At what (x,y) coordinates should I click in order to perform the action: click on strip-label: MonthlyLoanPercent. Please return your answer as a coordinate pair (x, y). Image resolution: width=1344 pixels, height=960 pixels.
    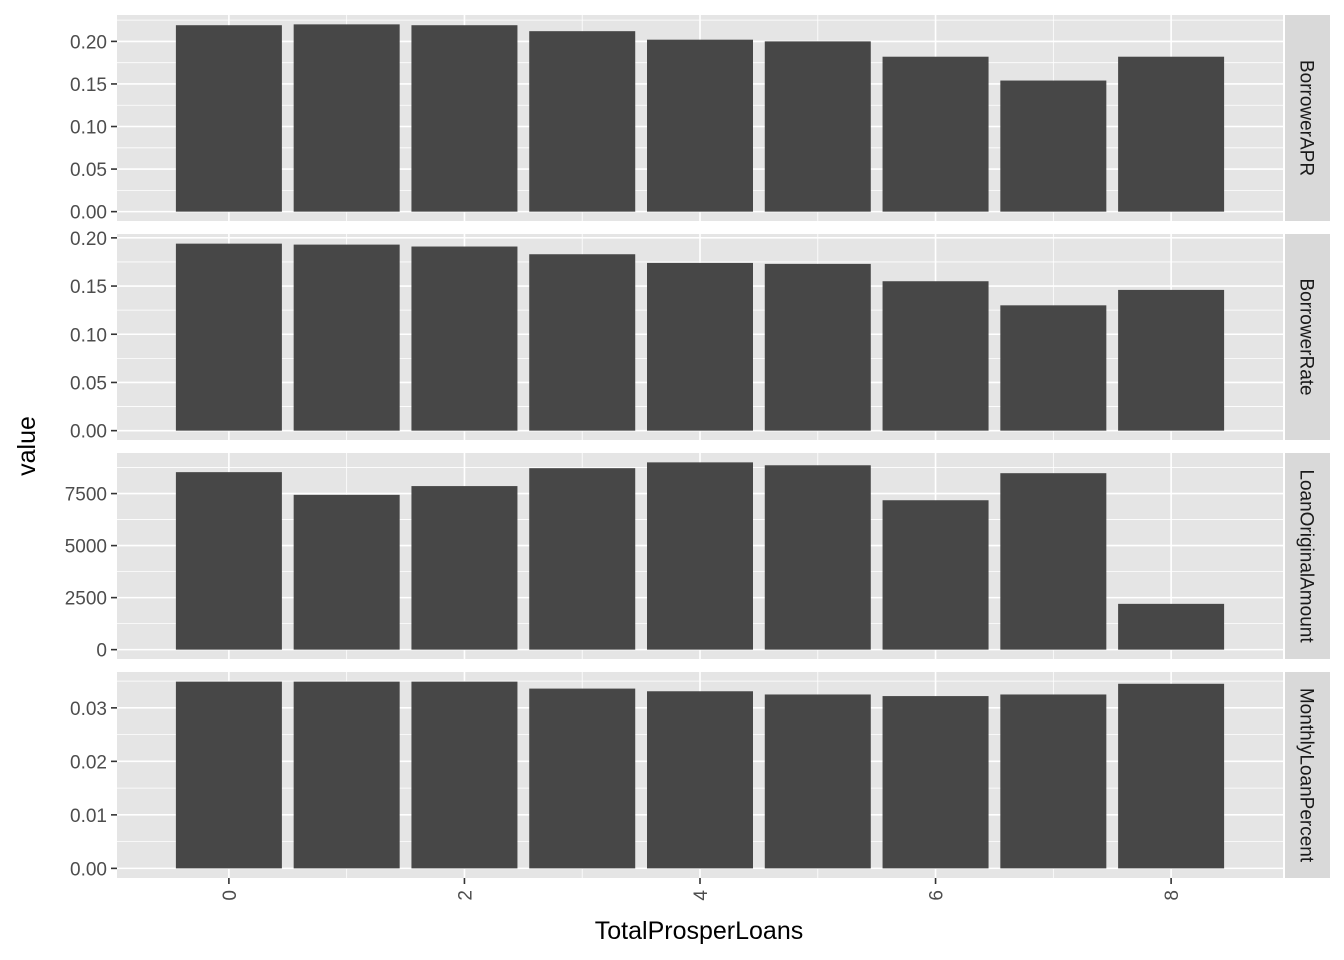
    Looking at the image, I should click on (1306, 775).